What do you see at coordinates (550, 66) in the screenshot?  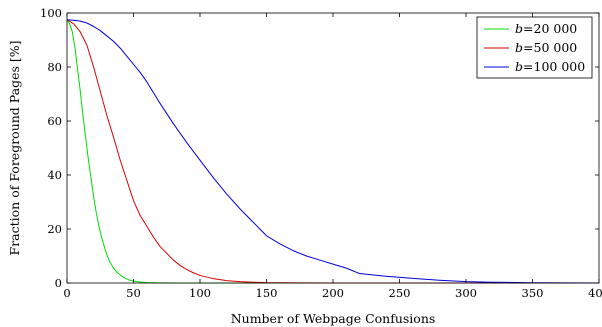 I see `legend-label-3: b=100 000` at bounding box center [550, 66].